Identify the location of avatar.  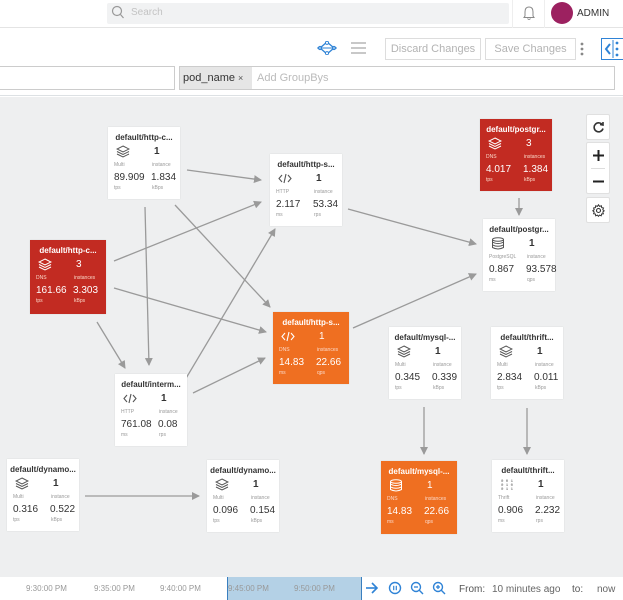
(562, 13).